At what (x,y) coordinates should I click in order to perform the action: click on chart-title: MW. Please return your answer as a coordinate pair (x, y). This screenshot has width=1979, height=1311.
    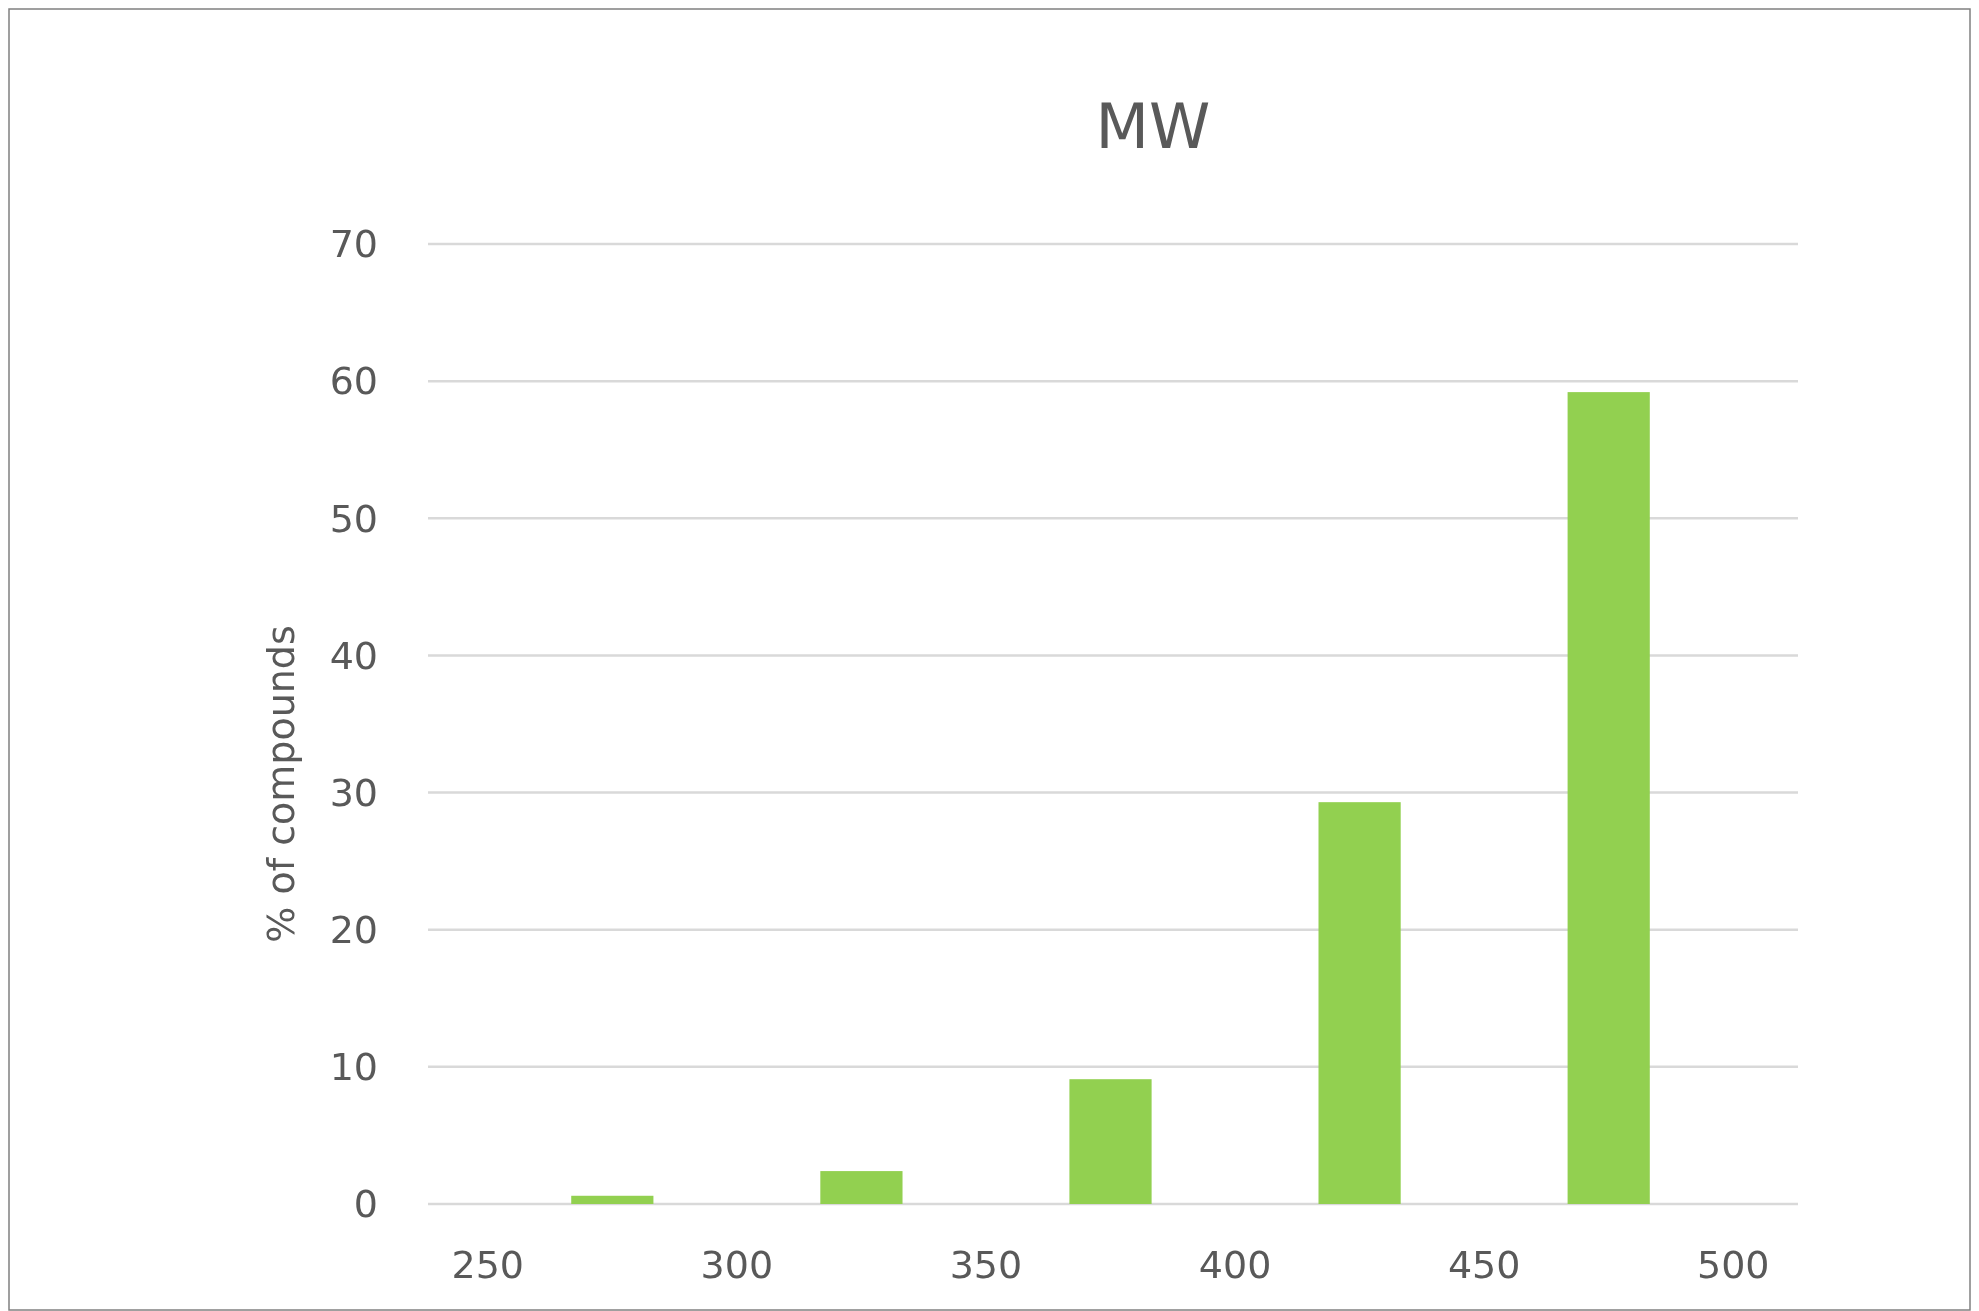
    Looking at the image, I should click on (1153, 126).